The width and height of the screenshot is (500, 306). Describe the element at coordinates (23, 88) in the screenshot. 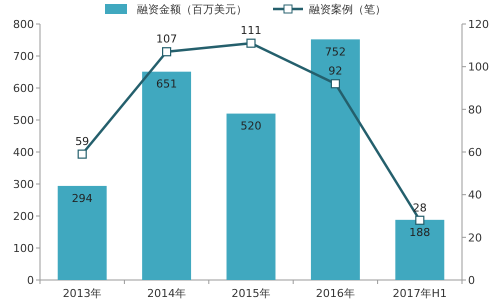

I see `y-tick-label: 600` at that location.